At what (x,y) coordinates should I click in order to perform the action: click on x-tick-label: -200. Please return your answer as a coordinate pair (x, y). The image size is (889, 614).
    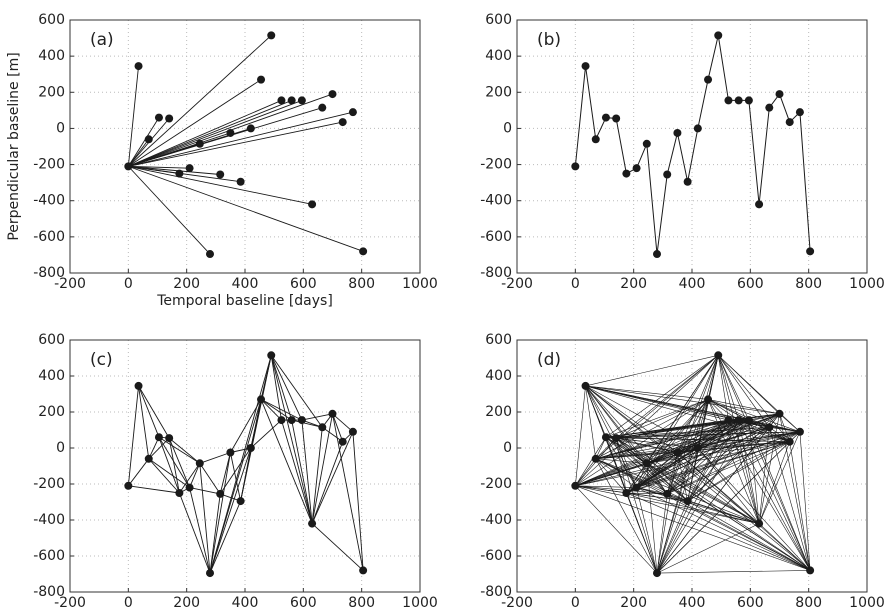
    Looking at the image, I should click on (70, 284).